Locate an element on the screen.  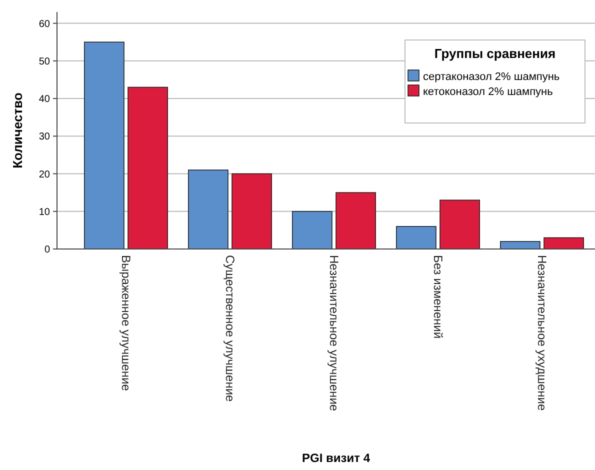
y-tick-label: 40 is located at coordinates (44, 100).